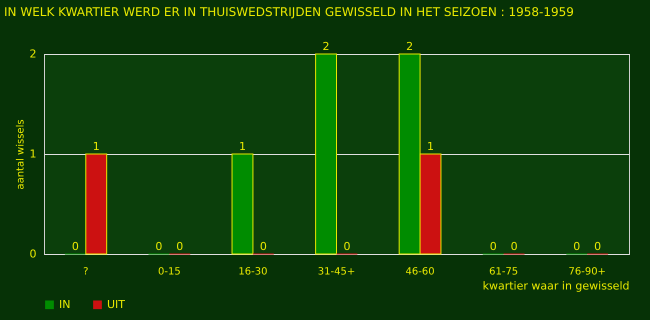 The image size is (650, 320). Describe the element at coordinates (33, 154) in the screenshot. I see `y-tick-label: 1` at that location.